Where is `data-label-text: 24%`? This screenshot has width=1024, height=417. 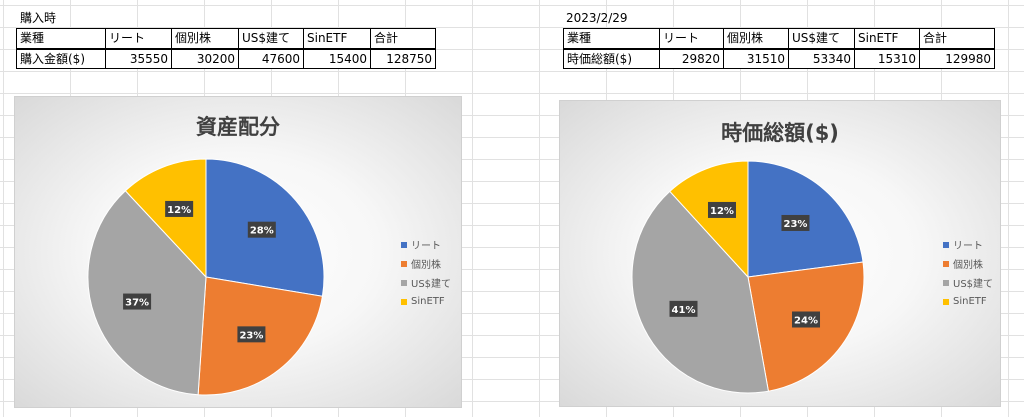
data-label-text: 24% is located at coordinates (806, 321).